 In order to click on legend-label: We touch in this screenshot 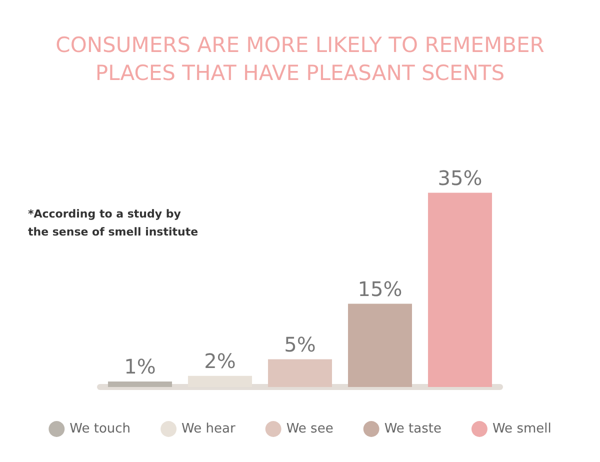, I will do `click(100, 429)`.